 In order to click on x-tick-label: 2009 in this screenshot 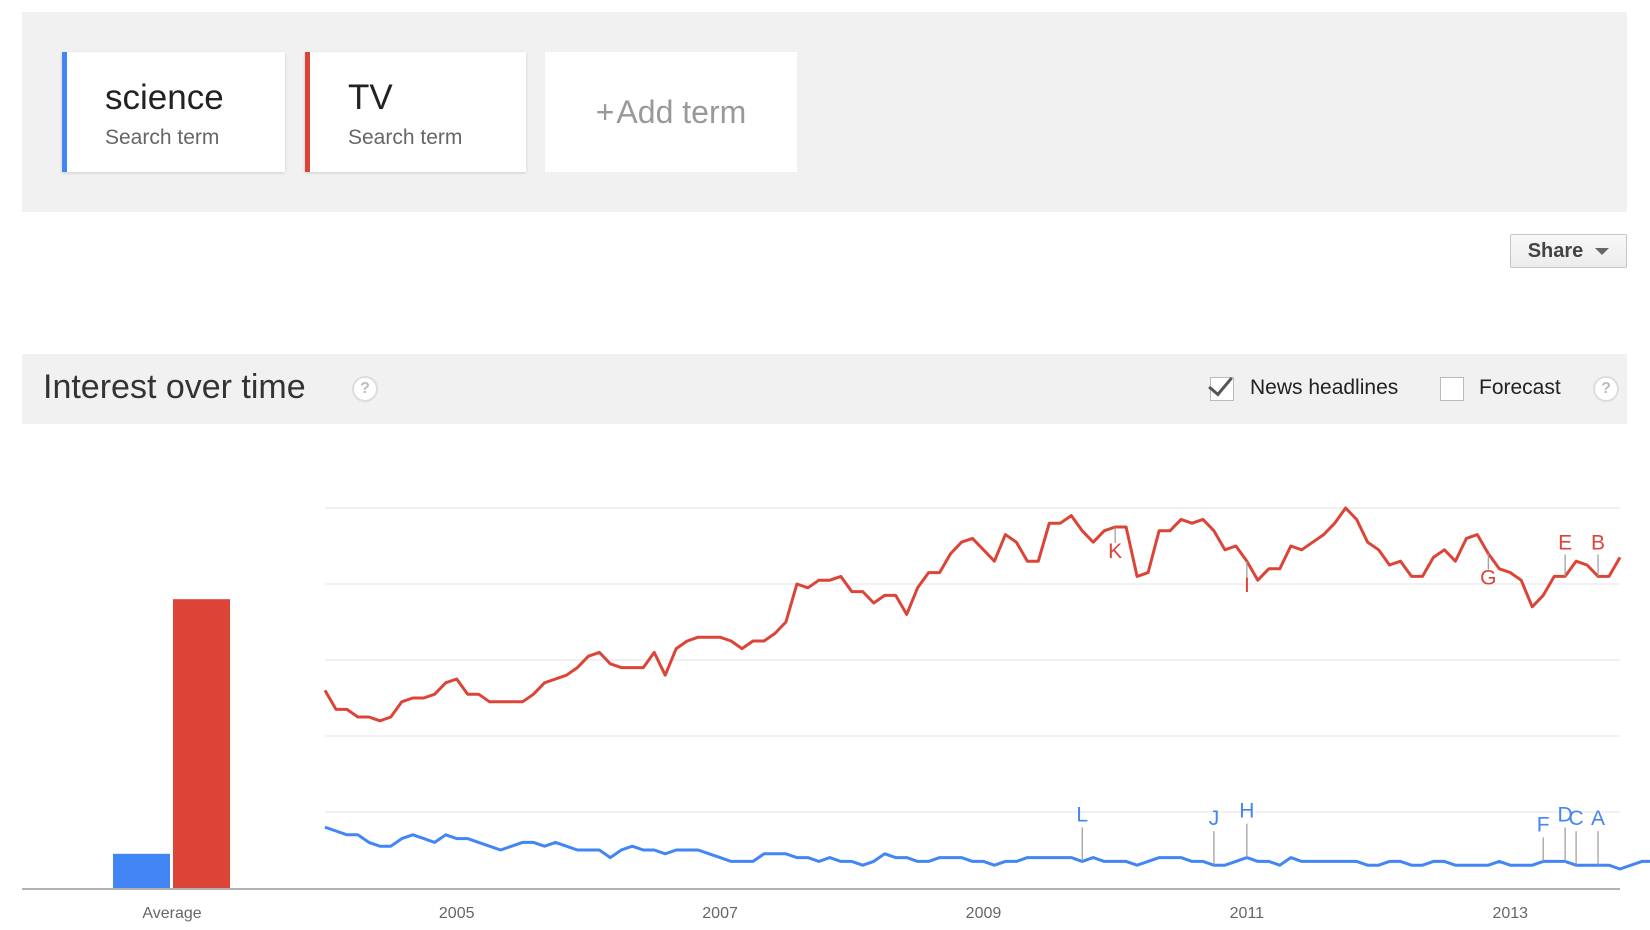, I will do `click(984, 913)`.